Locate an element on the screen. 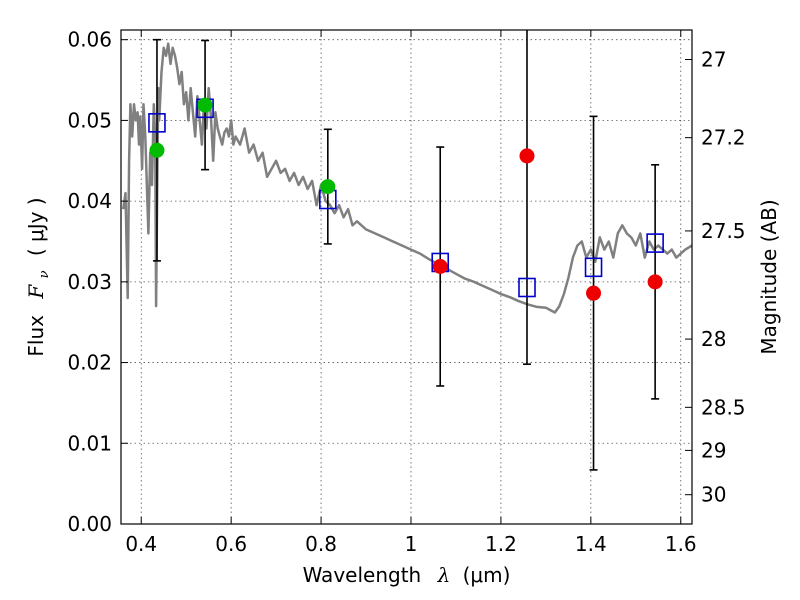 This screenshot has width=800, height=600. x-tick-label: 1 is located at coordinates (411, 544).